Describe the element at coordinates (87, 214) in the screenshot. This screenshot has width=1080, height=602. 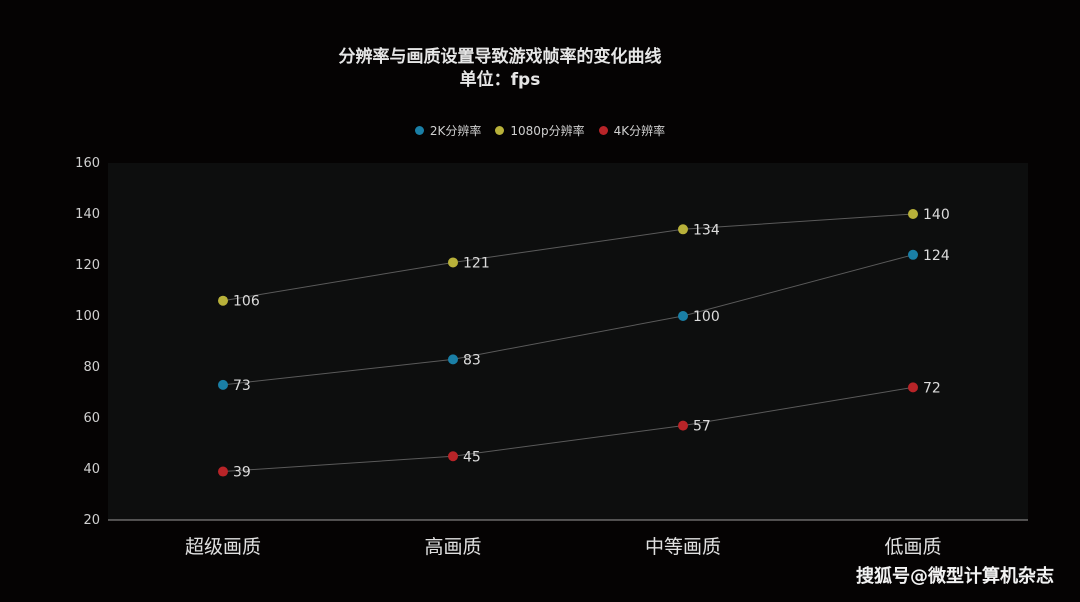
I see `y-tick-label: 140` at that location.